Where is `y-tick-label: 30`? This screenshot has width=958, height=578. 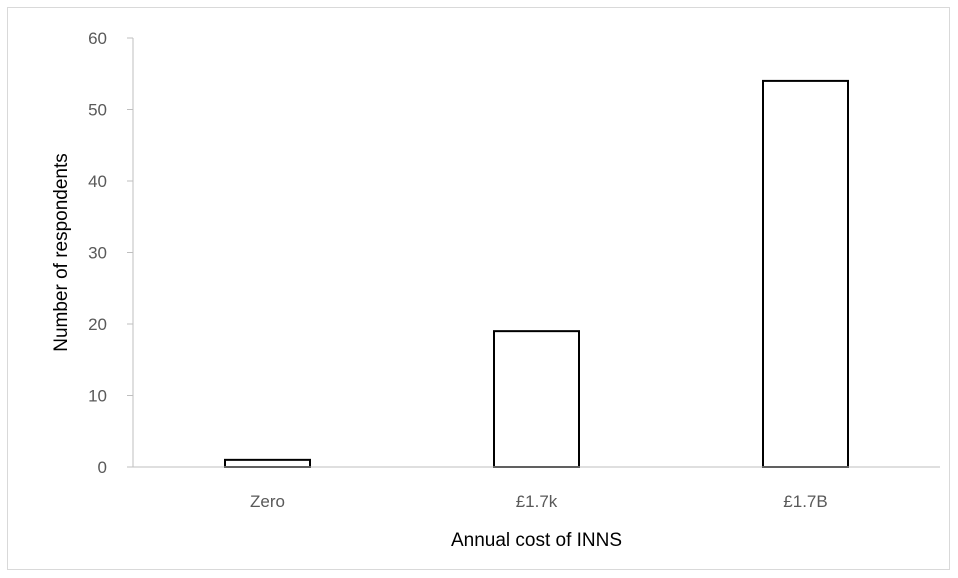
y-tick-label: 30 is located at coordinates (97, 253).